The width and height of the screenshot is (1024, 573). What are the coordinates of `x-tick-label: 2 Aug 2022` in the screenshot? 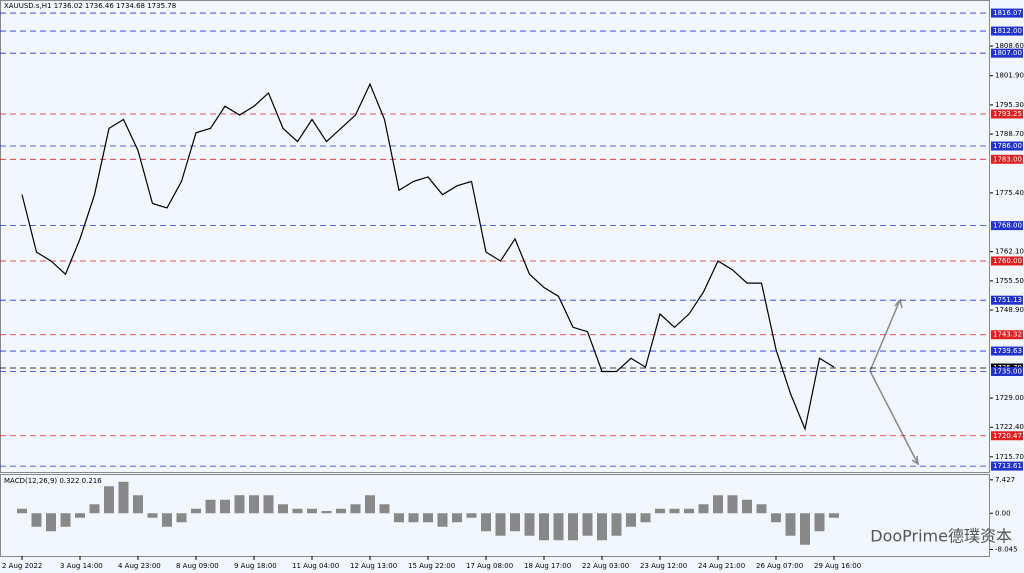 It's located at (22, 566).